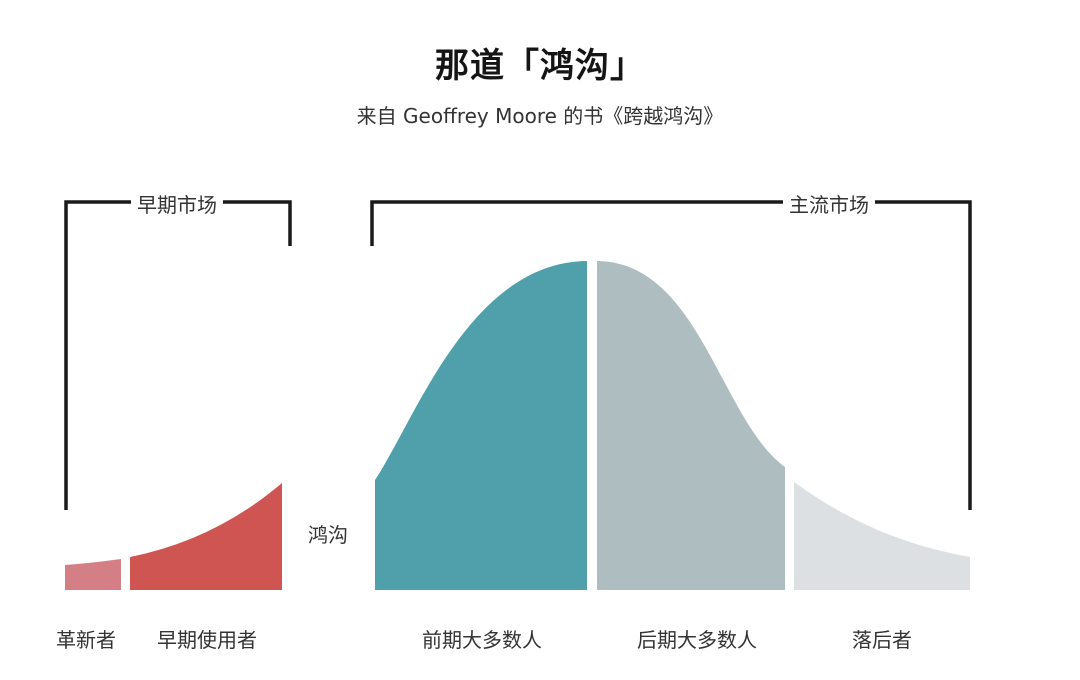 Image resolution: width=1080 pixels, height=680 pixels. I want to click on diagram-subtitle: 来自 Geoffrey Moore 的书《跨越鸿沟》, so click(540, 116).